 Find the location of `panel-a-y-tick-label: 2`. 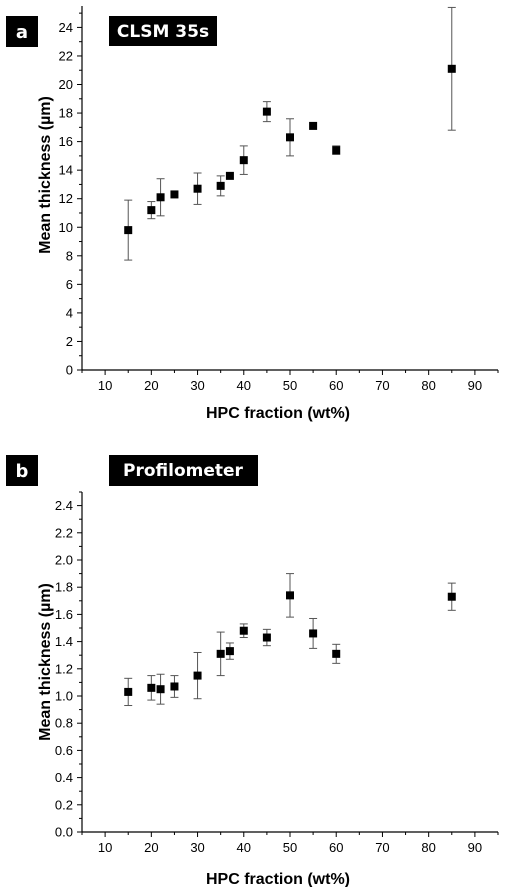

panel-a-y-tick-label: 2 is located at coordinates (69, 341).